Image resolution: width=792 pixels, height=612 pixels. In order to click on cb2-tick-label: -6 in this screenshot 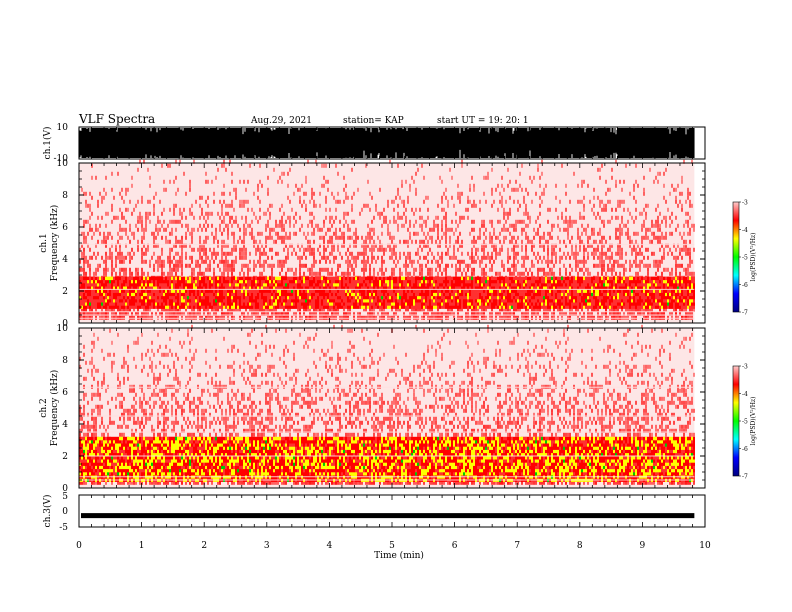, I will do `click(745, 449)`.